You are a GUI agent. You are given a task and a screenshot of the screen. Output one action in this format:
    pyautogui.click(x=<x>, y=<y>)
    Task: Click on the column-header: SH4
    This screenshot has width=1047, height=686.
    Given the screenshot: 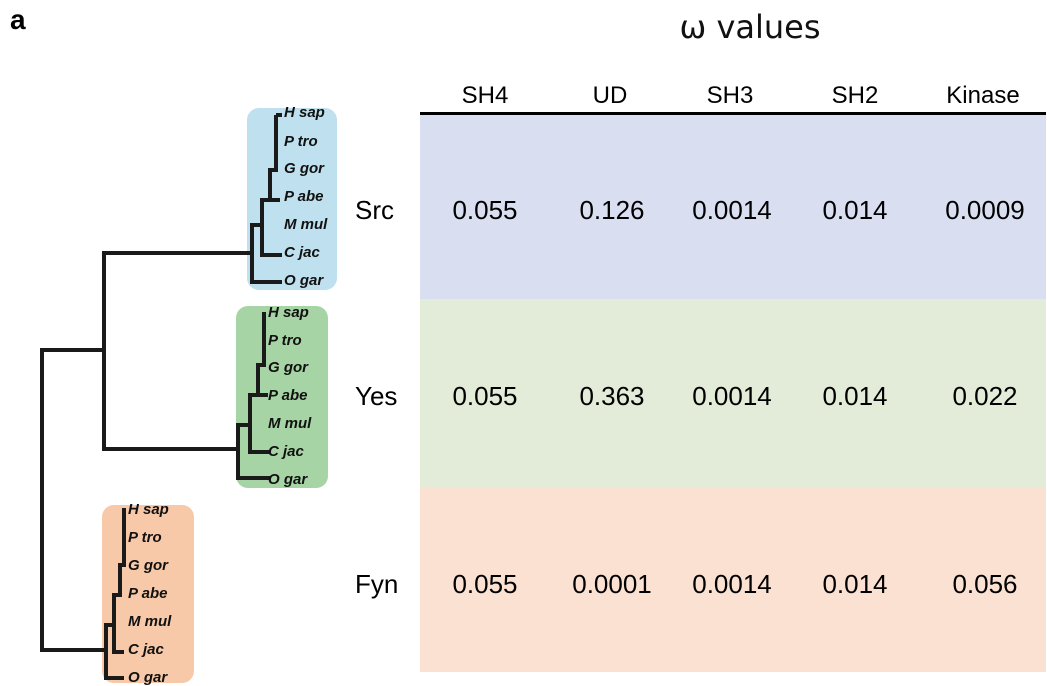 What is the action you would take?
    pyautogui.click(x=485, y=95)
    